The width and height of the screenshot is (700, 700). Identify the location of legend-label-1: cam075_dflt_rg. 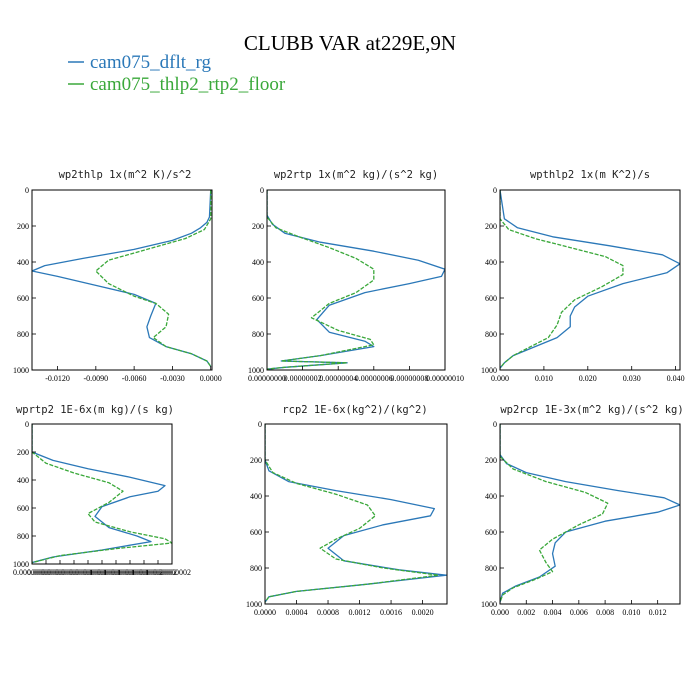
(151, 62).